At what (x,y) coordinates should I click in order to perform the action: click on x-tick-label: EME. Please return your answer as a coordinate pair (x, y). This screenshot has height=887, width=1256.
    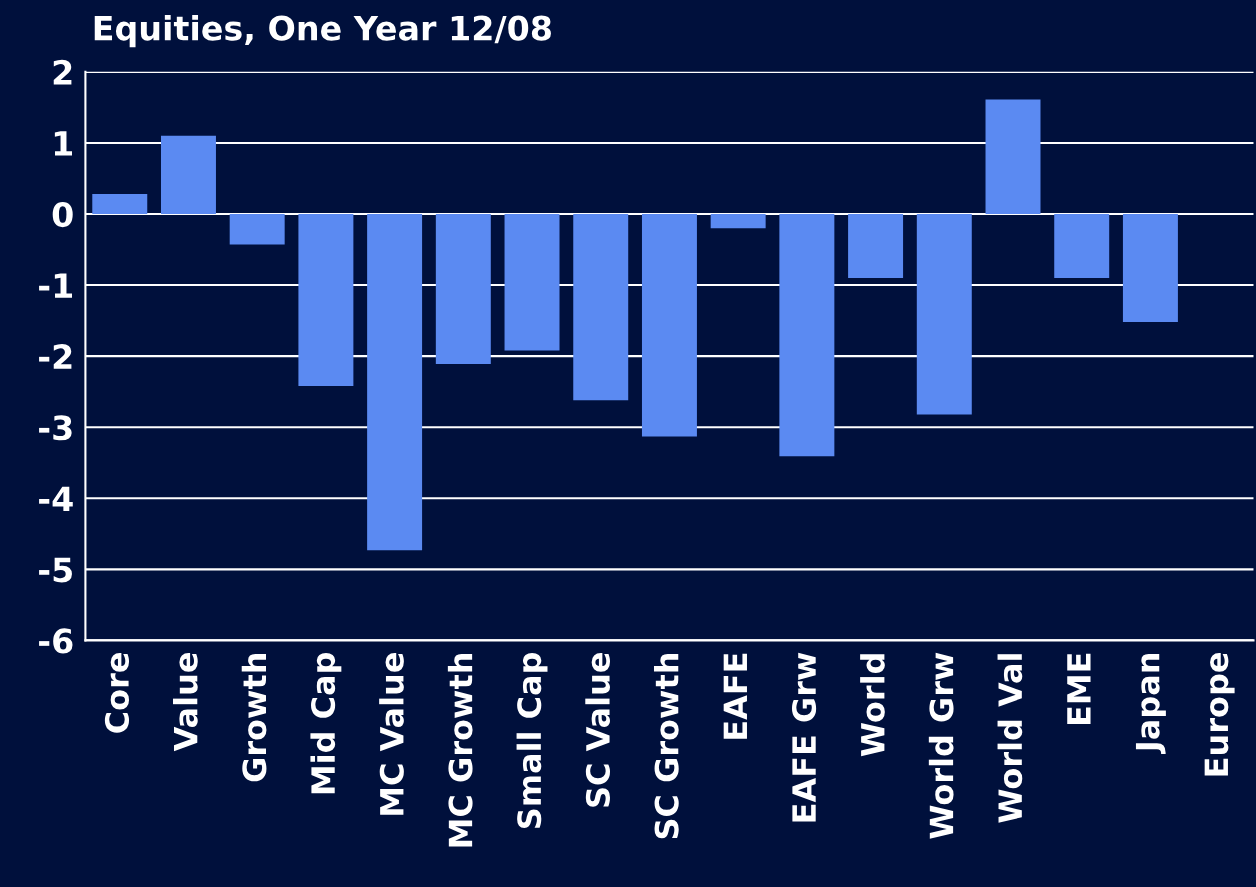
    Looking at the image, I should click on (1079, 689).